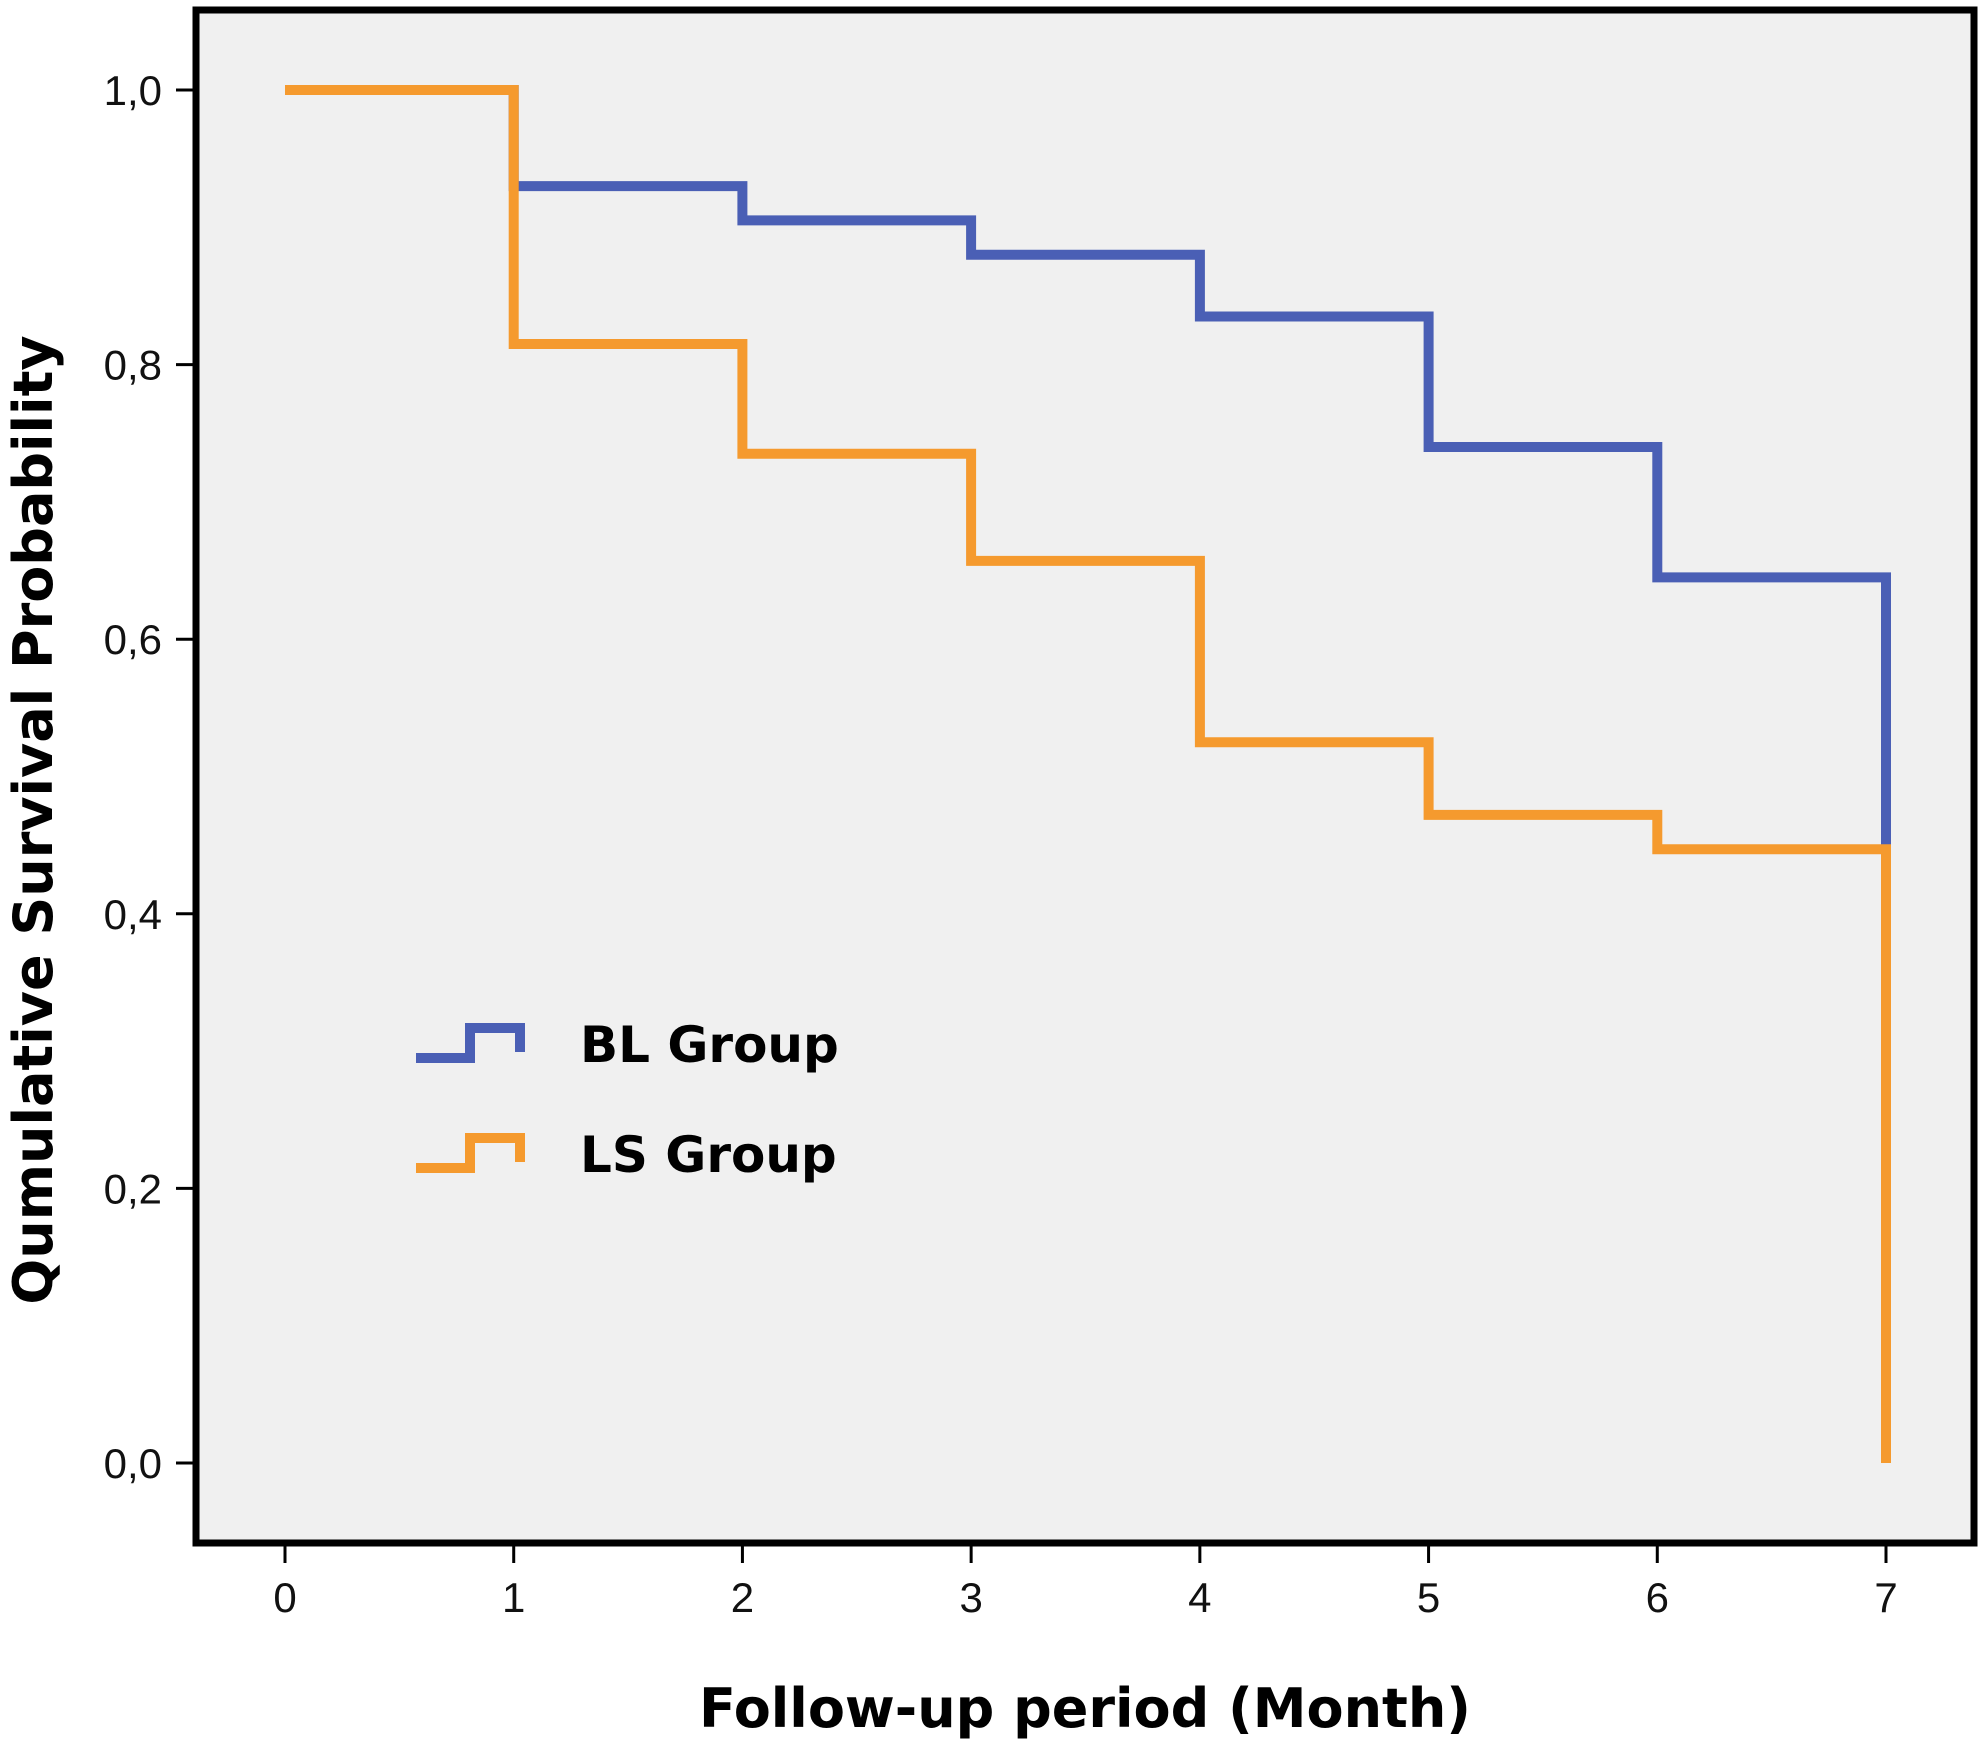 Image resolution: width=1984 pixels, height=1748 pixels. Describe the element at coordinates (709, 1045) in the screenshot. I see `legend-label-bl-group: BL Group` at that location.